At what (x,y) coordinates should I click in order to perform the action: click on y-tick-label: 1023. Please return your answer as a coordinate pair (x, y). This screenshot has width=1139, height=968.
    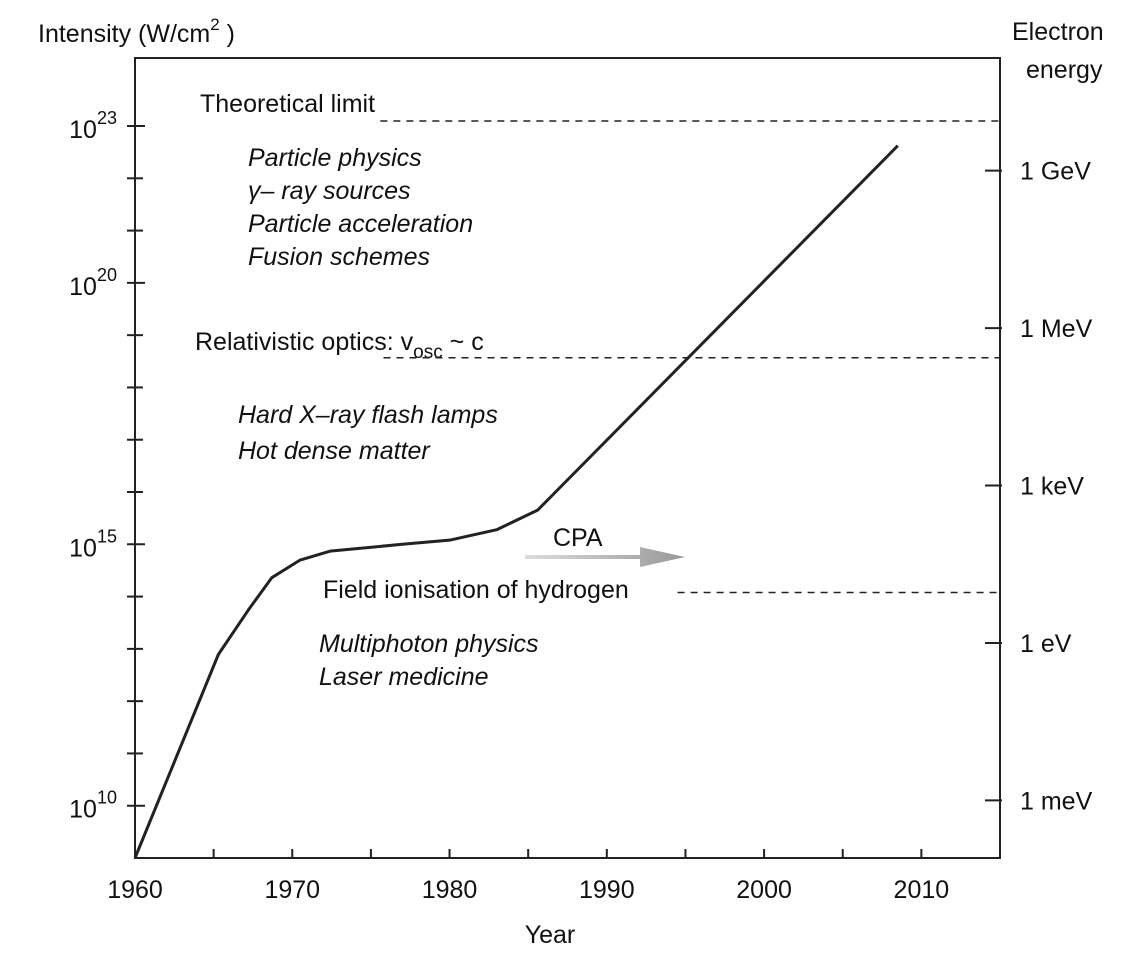
    Looking at the image, I should click on (93, 126).